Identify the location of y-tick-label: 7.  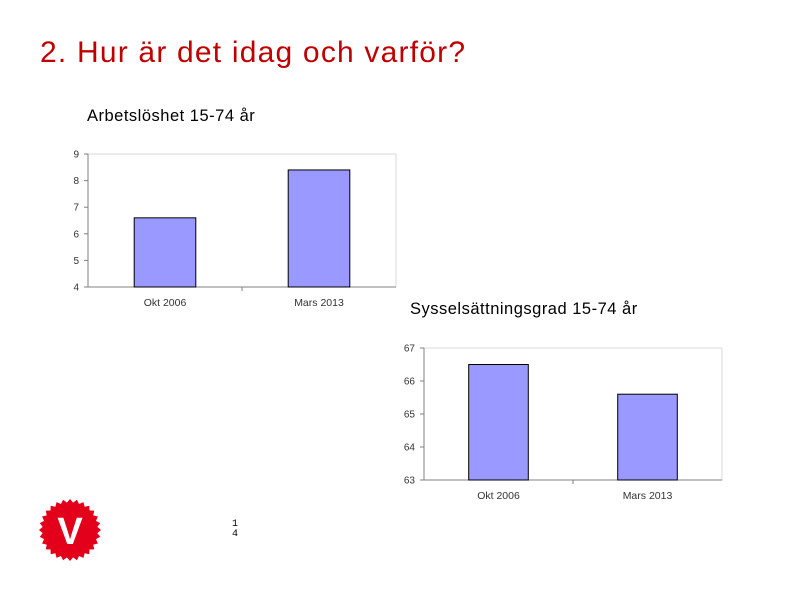
(76, 208).